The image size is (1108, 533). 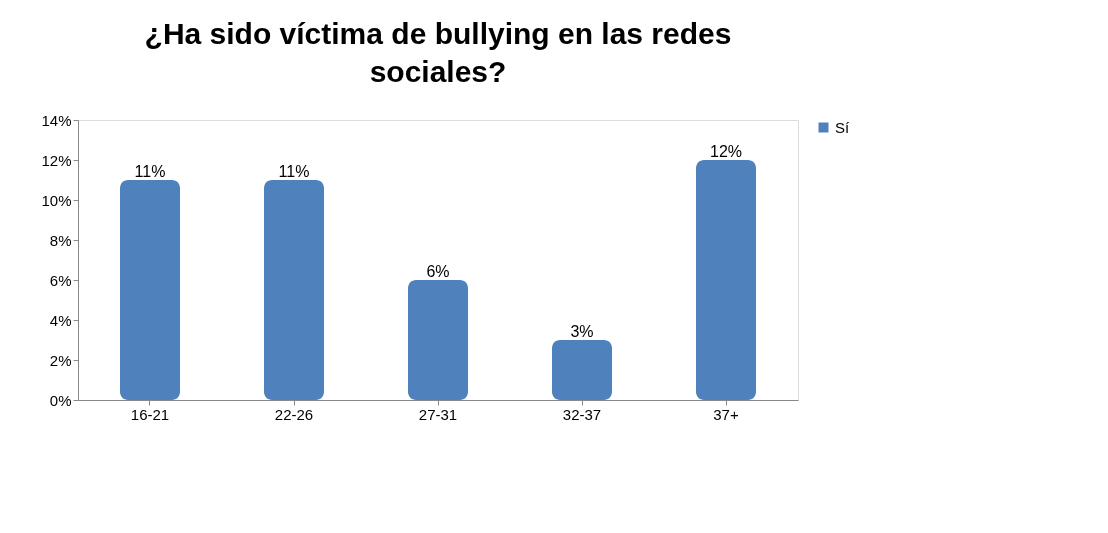 I want to click on y-tick-label: 4%, so click(x=60, y=320).